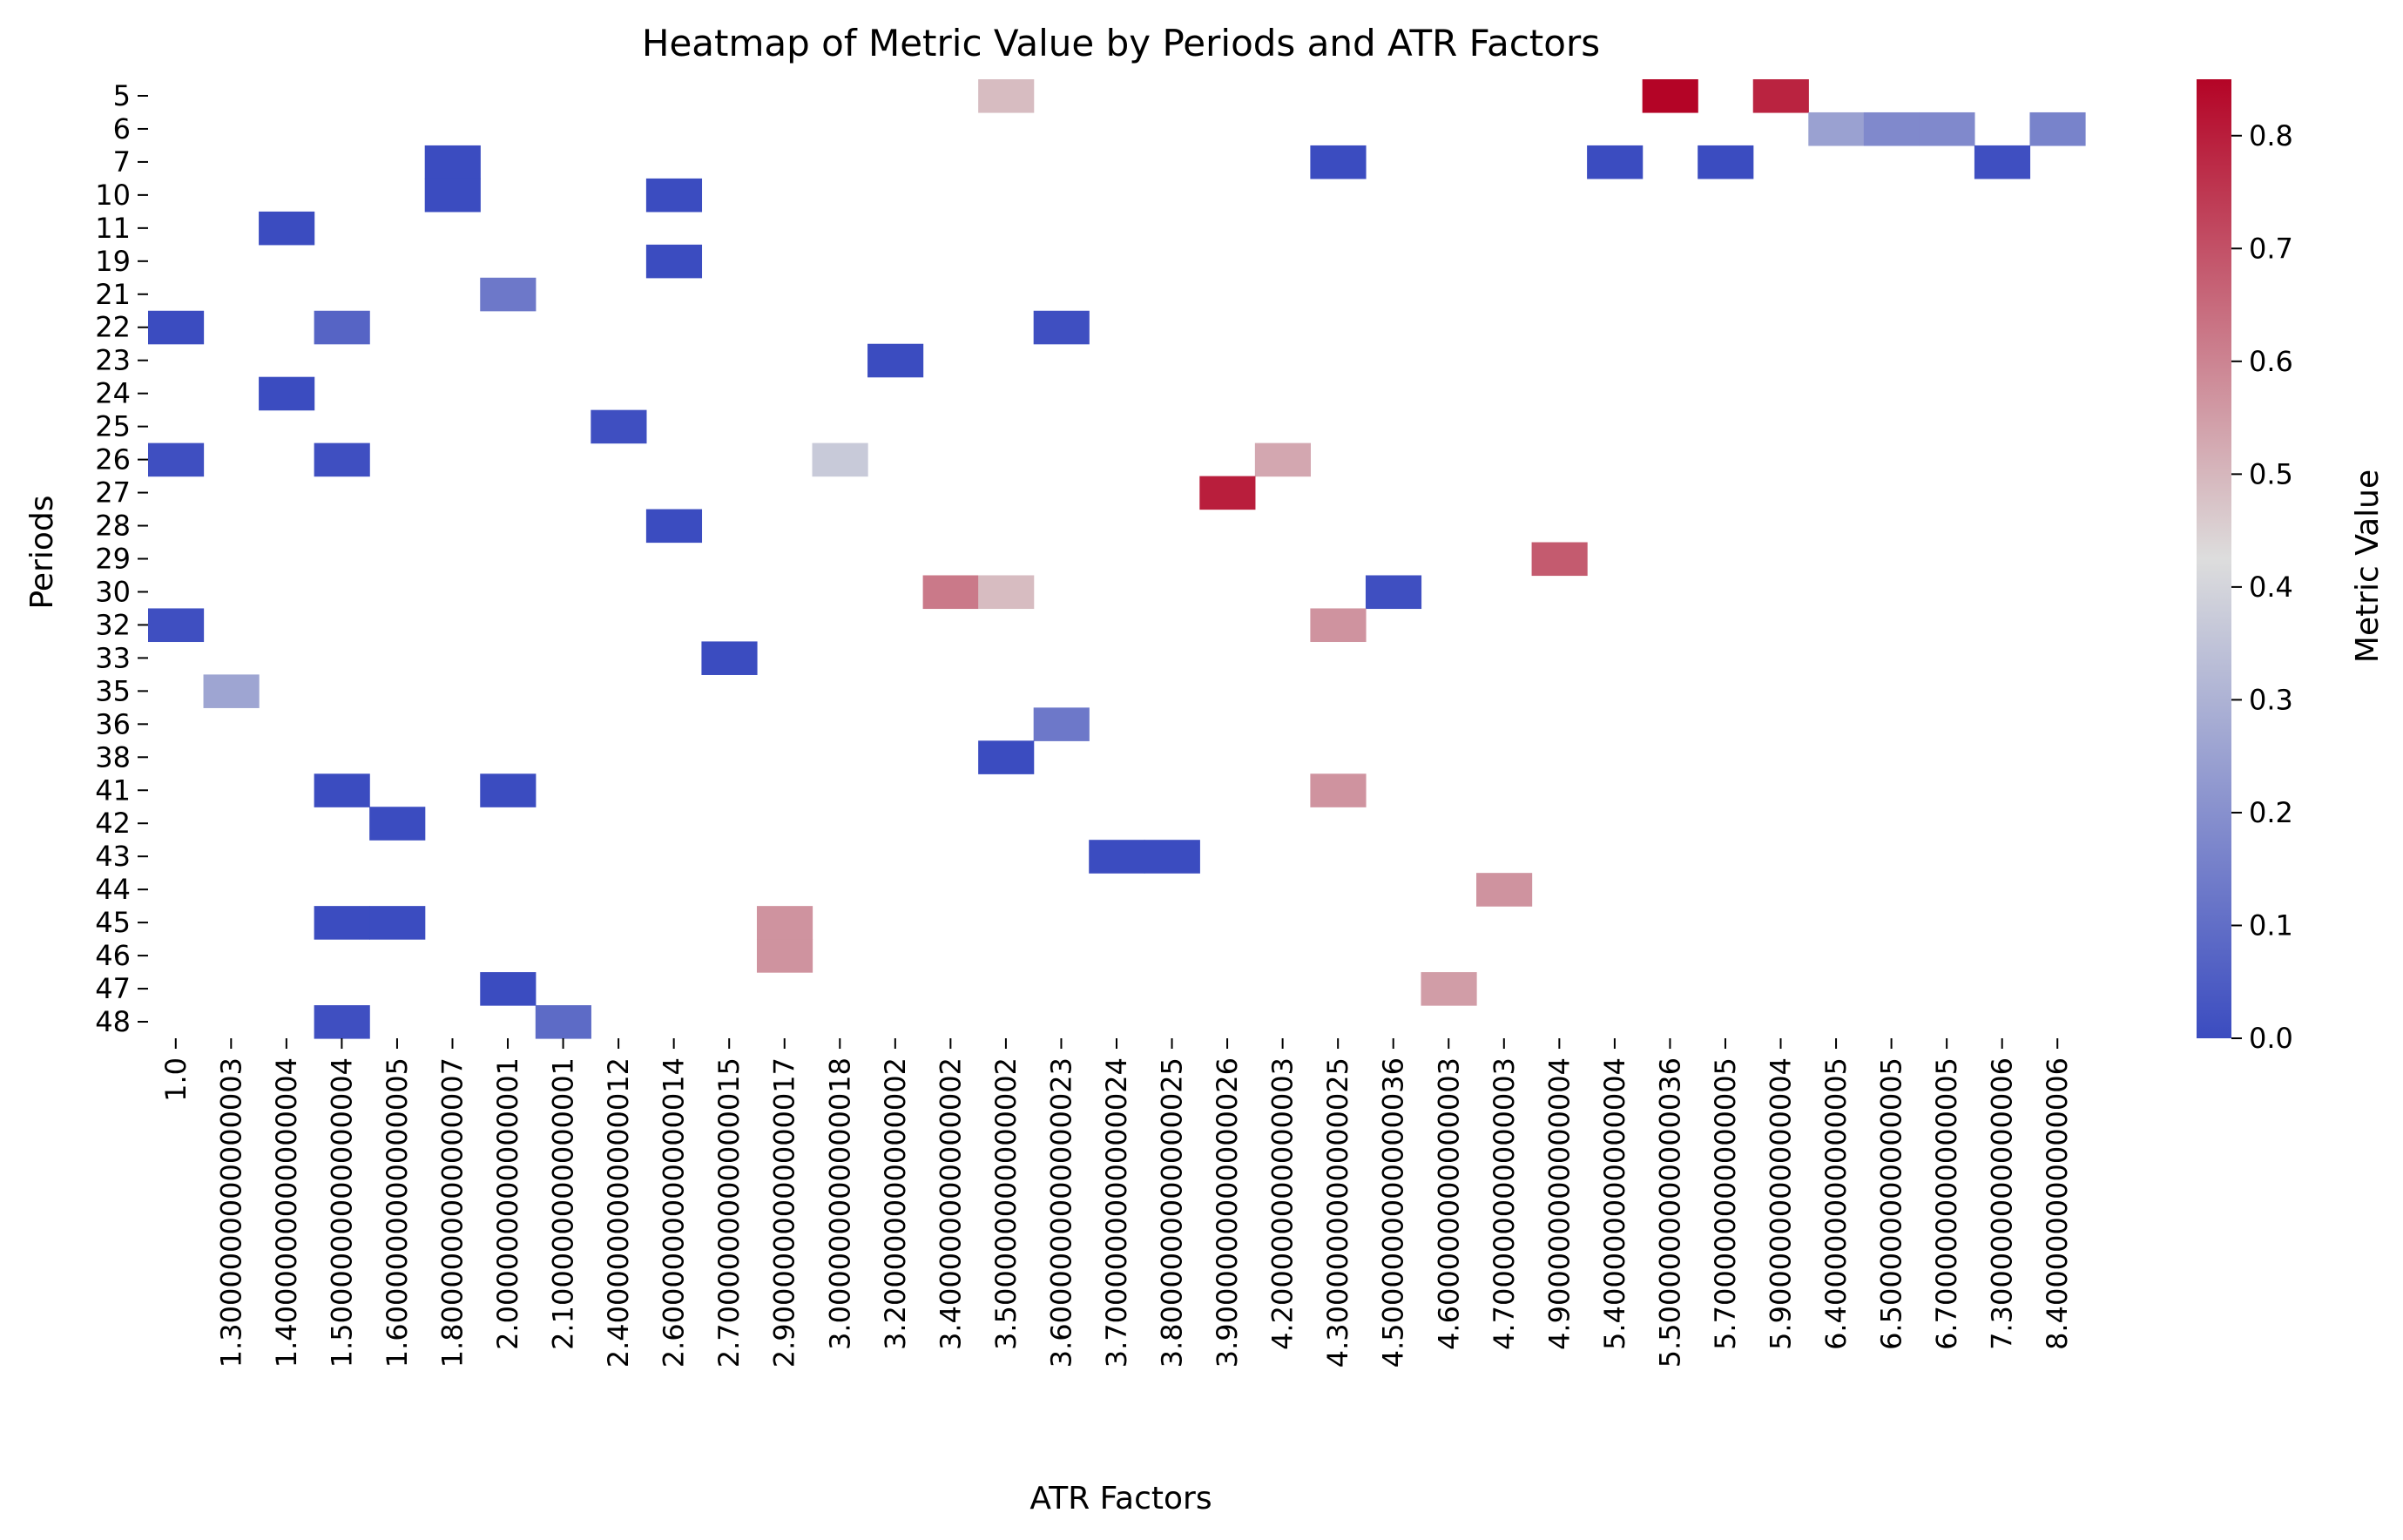 The image size is (2403, 1540). Describe the element at coordinates (1559, 1203) in the screenshot. I see `x-tick-label: 4.900000000000004` at that location.